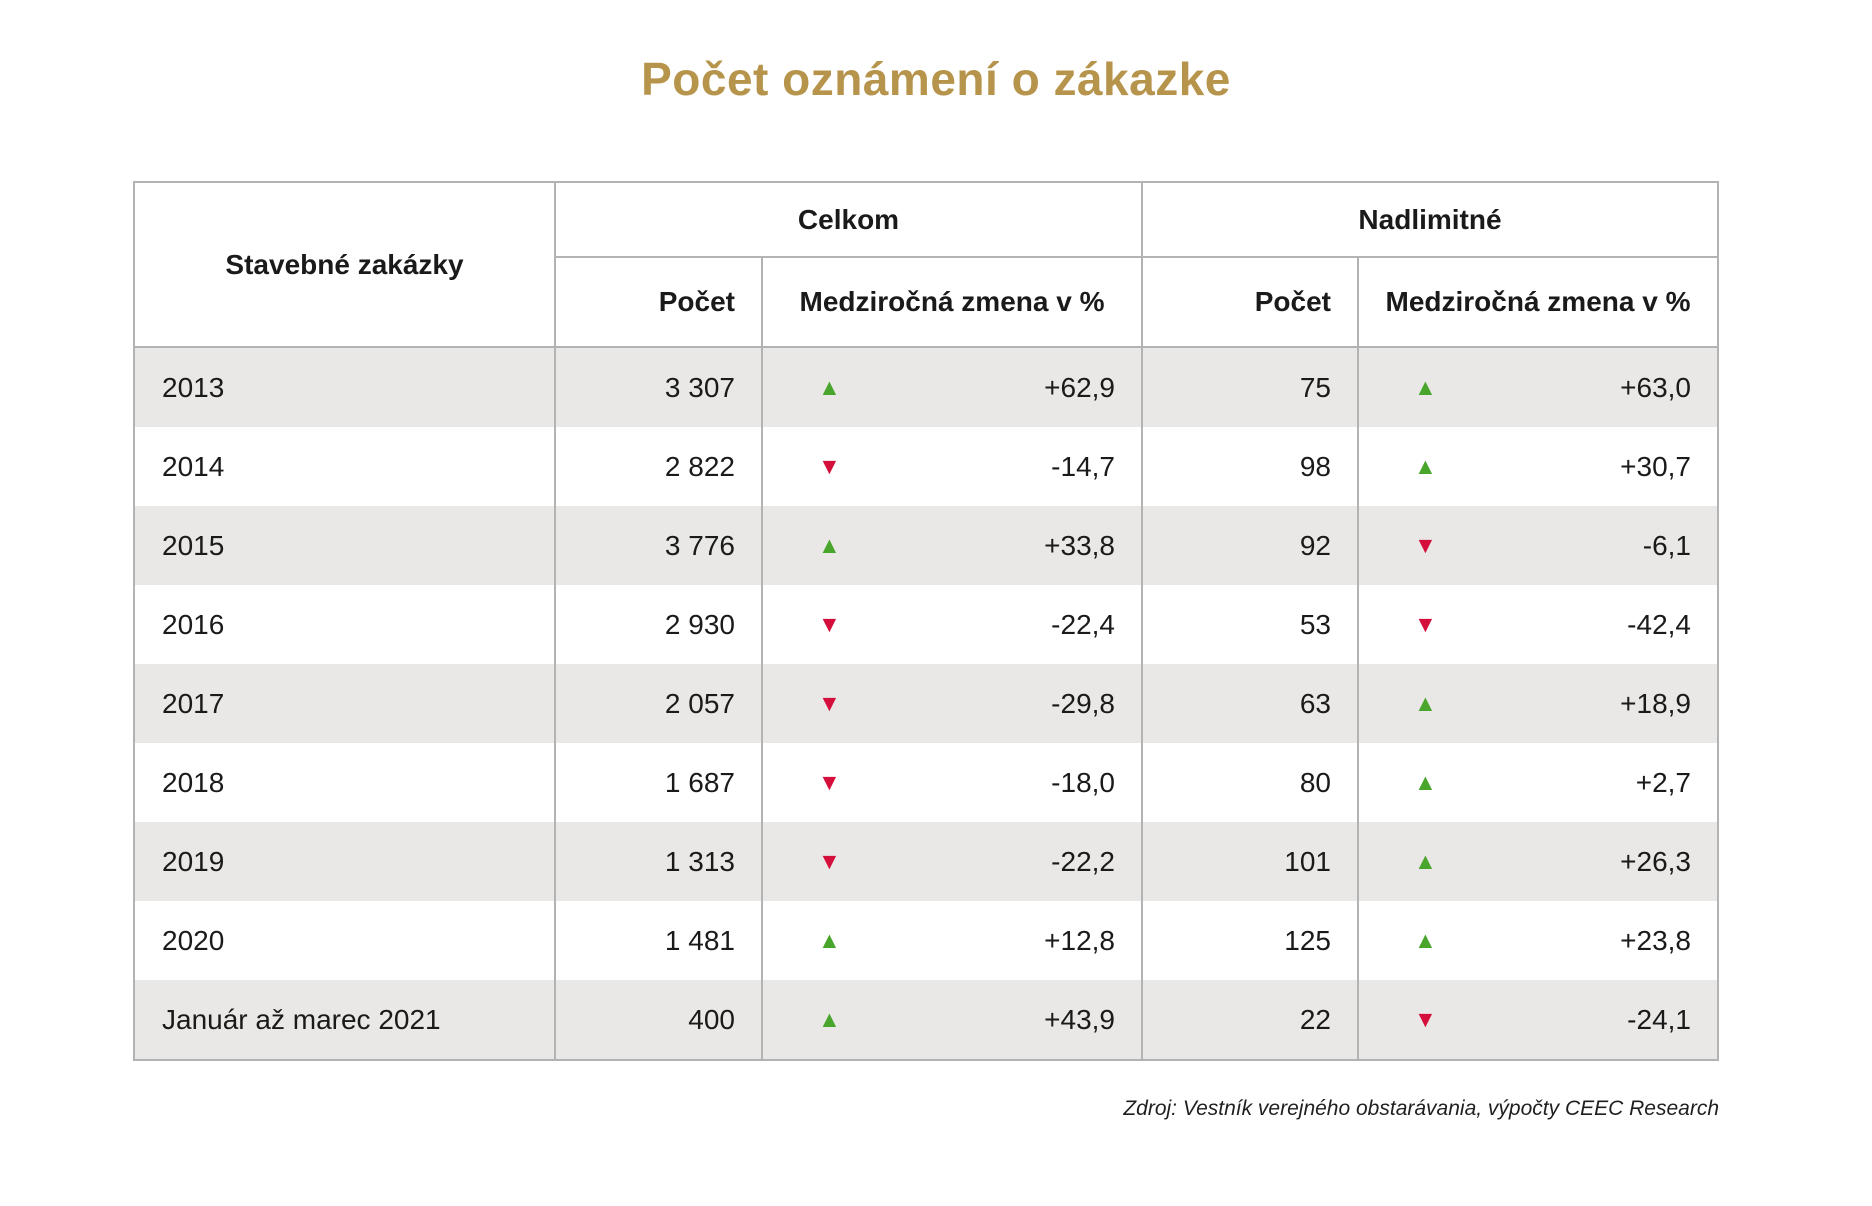  I want to click on table-row: 2015 3 776 ▲ +33,8 92 ▼ -6,1, so click(926, 545).